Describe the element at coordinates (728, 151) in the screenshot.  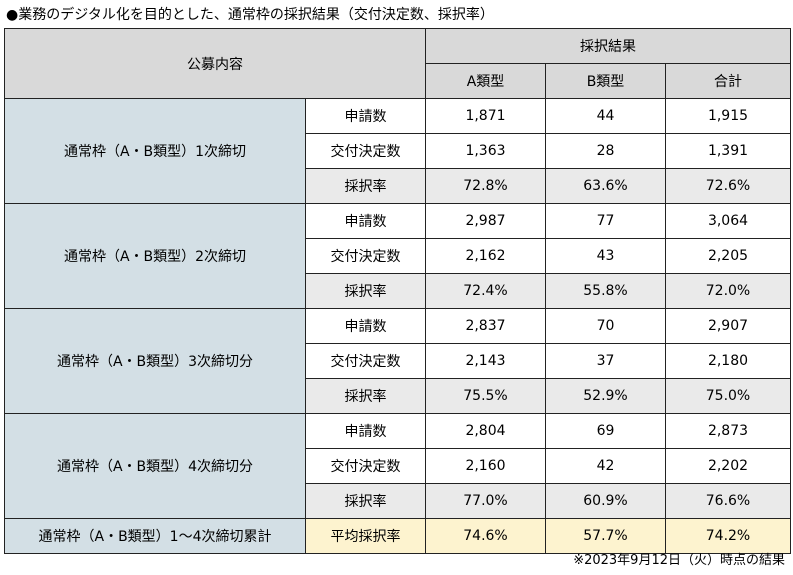
I see `cell-value: 1,391` at that location.